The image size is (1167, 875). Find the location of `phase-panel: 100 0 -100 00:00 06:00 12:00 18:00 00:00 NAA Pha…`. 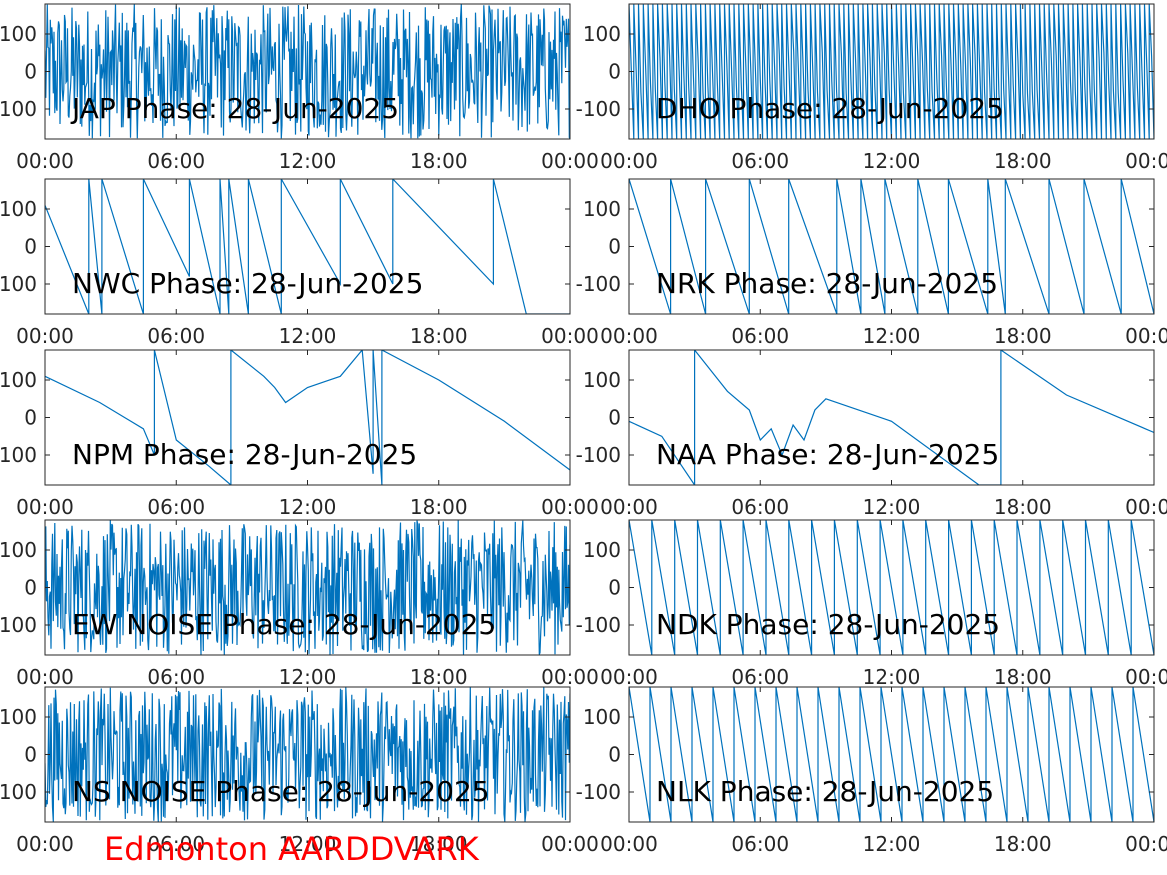

phase-panel: 100 0 -100 00:00 06:00 12:00 18:00 00:00 NAA Pha… is located at coordinates (871, 434).